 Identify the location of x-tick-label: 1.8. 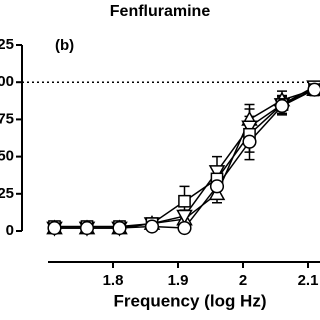
(113, 280).